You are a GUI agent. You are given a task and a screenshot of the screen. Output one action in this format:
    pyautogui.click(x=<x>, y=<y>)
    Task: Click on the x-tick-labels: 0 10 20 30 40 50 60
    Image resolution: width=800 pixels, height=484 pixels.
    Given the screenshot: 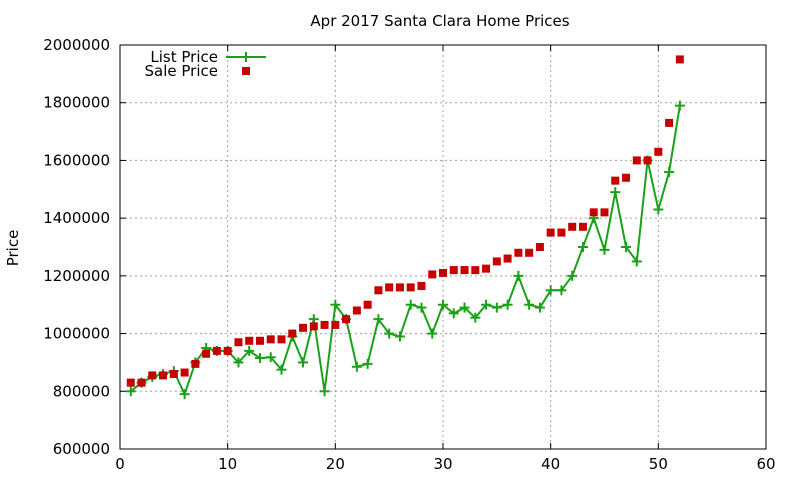 What is the action you would take?
    pyautogui.click(x=445, y=464)
    